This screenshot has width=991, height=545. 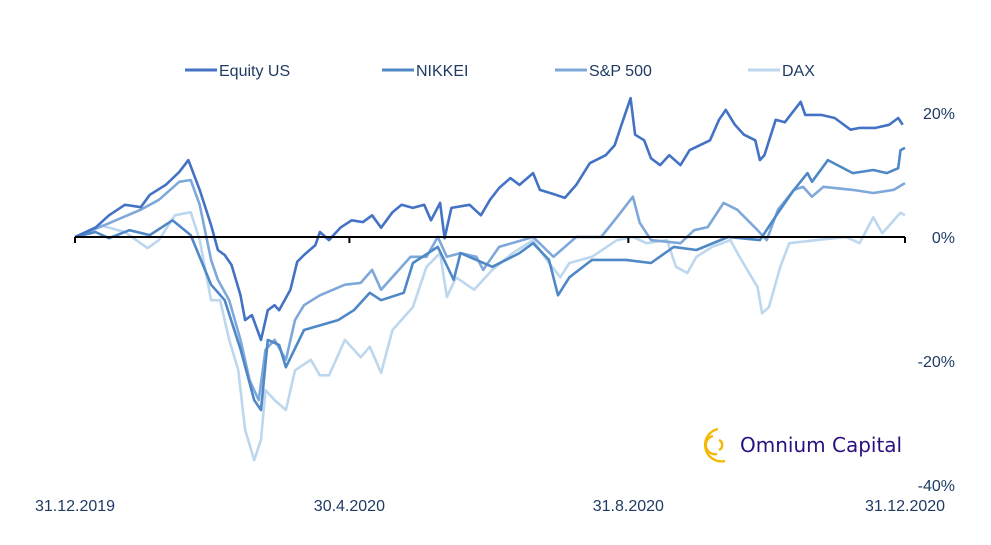 I want to click on legend-item-s-p-500: S&P 500, so click(x=603, y=71).